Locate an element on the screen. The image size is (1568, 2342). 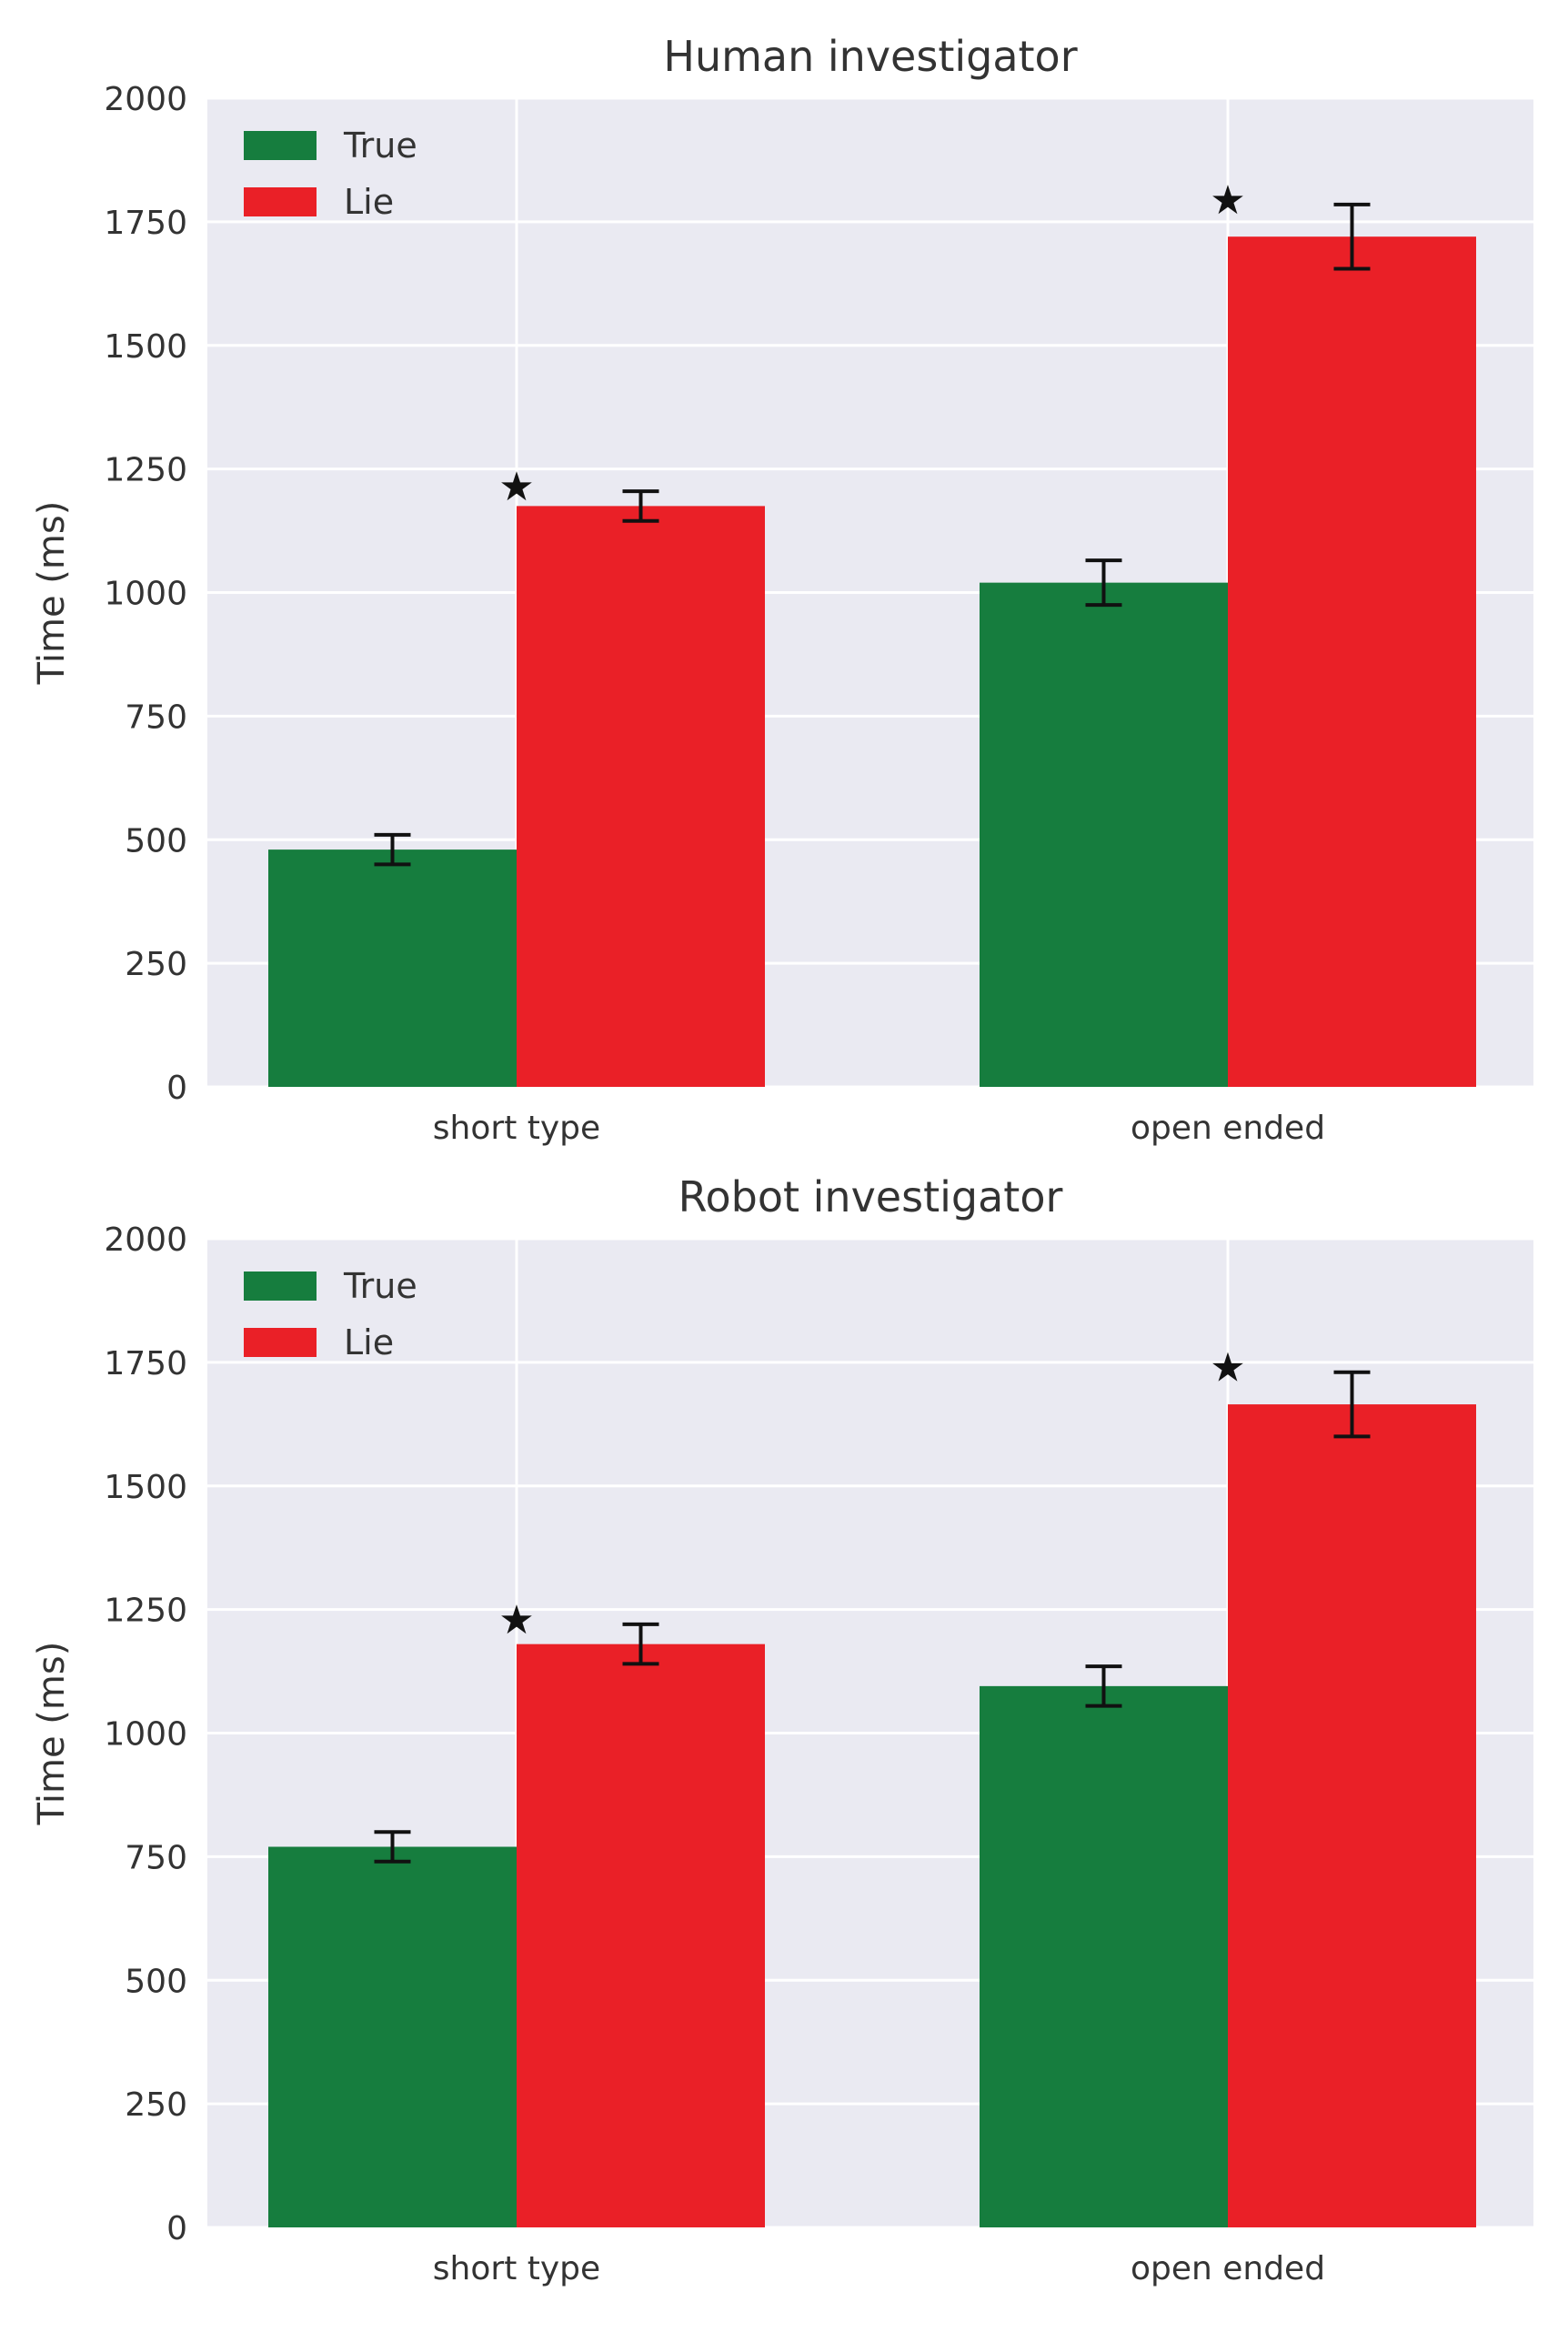
chart-title: Robot investigator is located at coordinates (870, 1196).